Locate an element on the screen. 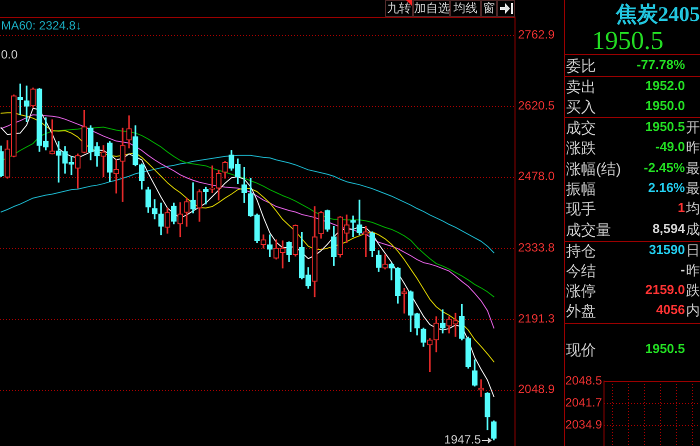 This screenshot has width=700, height=446. y-tick-label: 2478.0 is located at coordinates (537, 176).